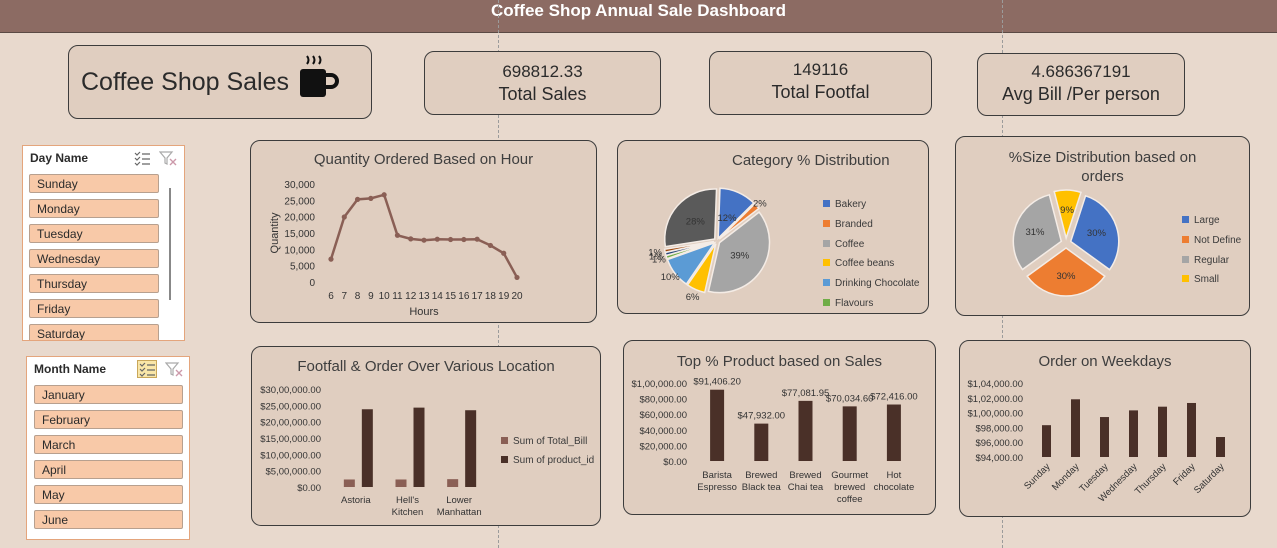  What do you see at coordinates (663, 446) in the screenshot?
I see `y-tick-label: $20,000.00` at bounding box center [663, 446].